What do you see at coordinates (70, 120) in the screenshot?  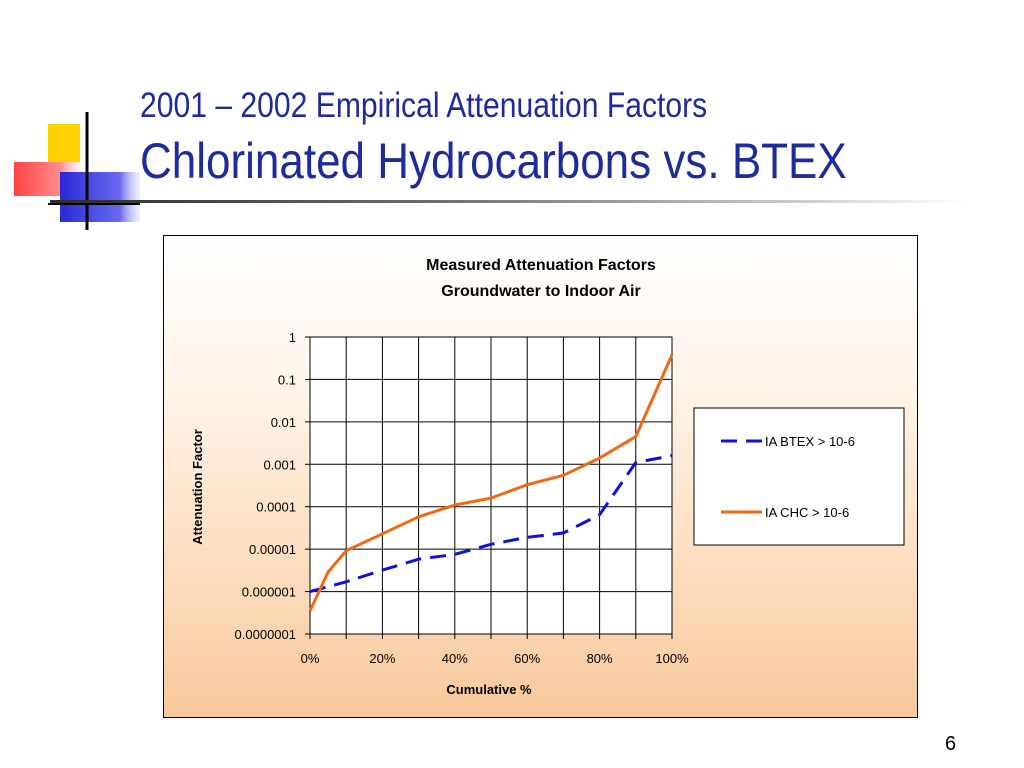 I see `decorative-logo-graphic` at bounding box center [70, 120].